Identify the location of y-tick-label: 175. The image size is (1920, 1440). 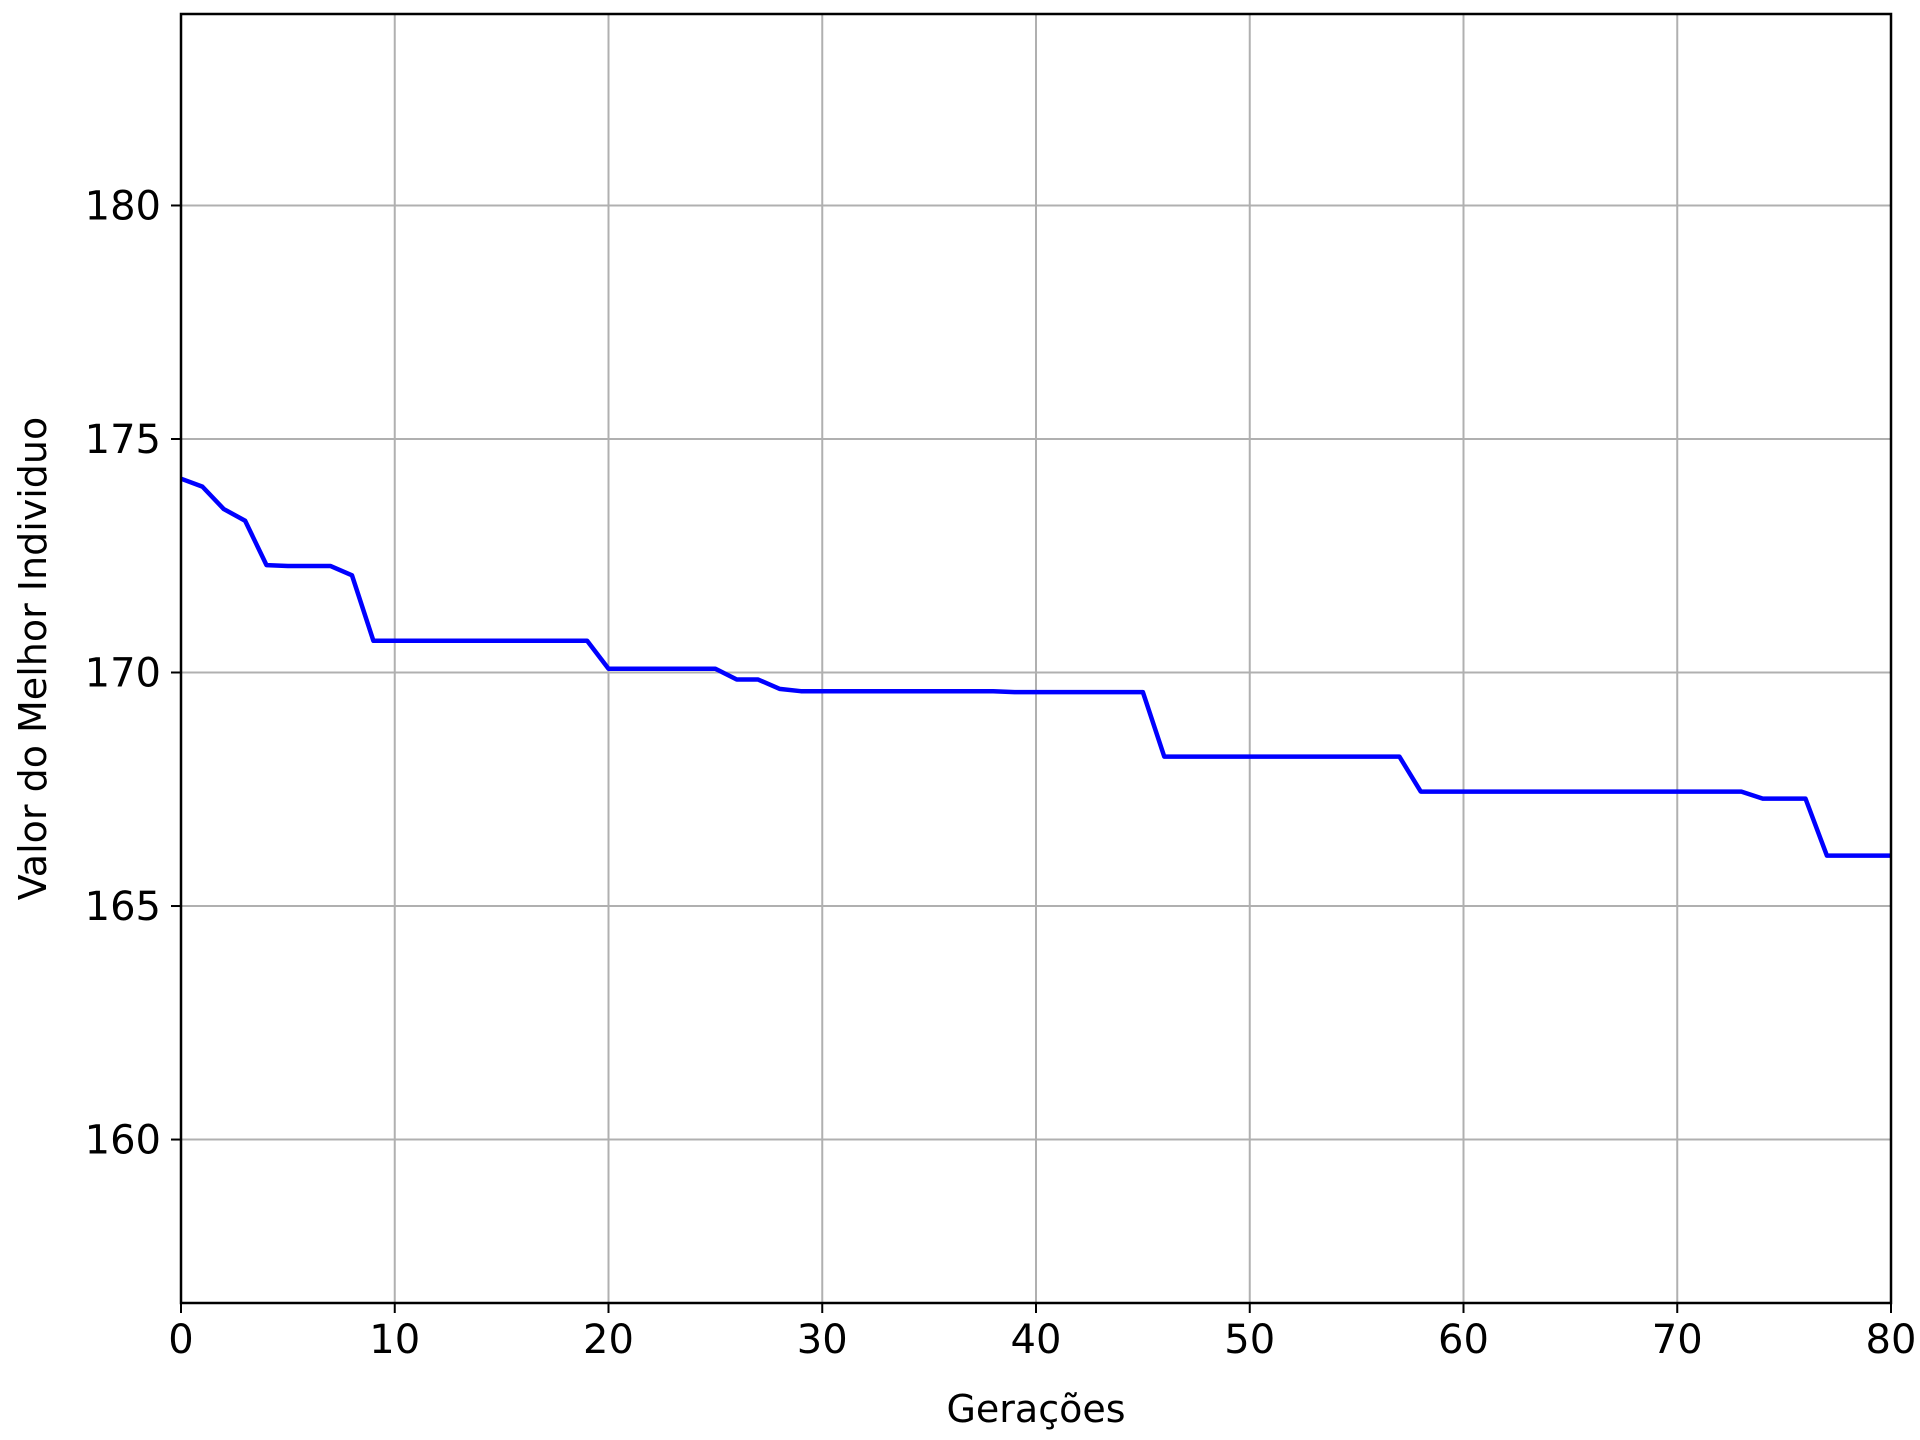
(123, 440).